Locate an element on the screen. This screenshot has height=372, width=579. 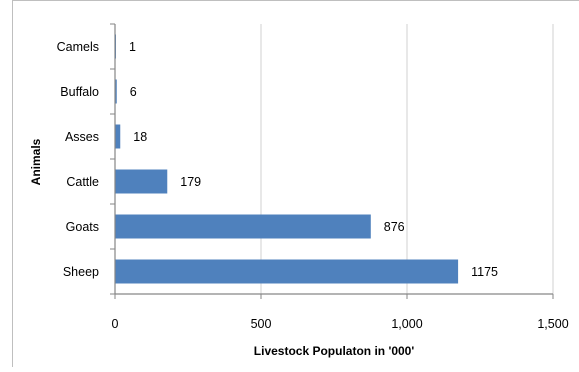
data-label: 1 is located at coordinates (132, 47).